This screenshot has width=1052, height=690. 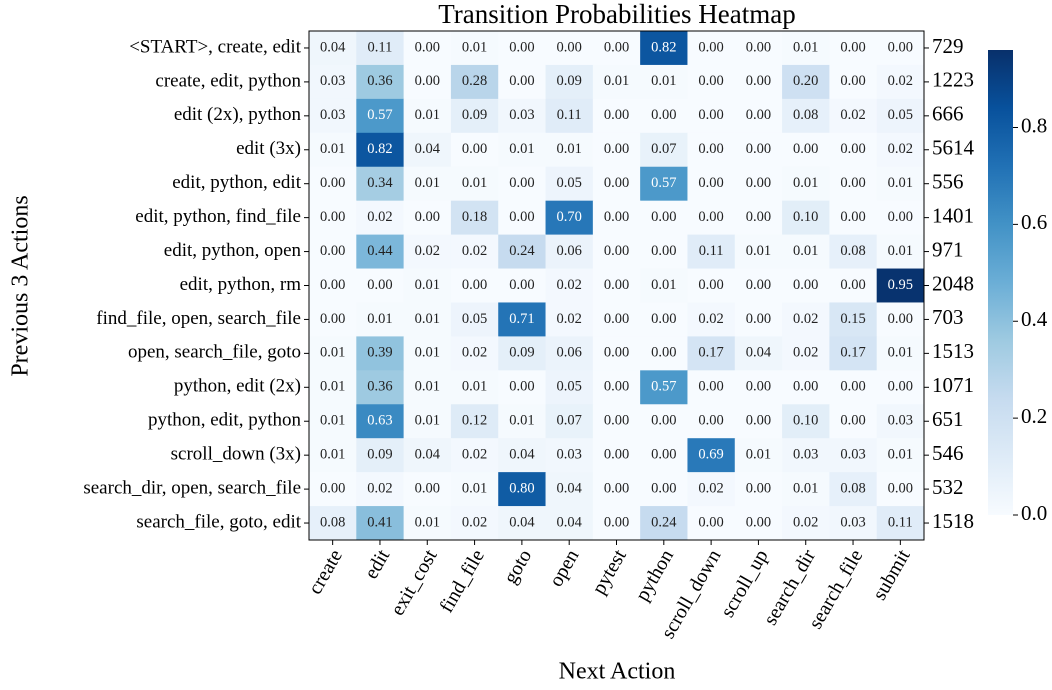 I want to click on cell-label: 0.11, so click(x=380, y=47).